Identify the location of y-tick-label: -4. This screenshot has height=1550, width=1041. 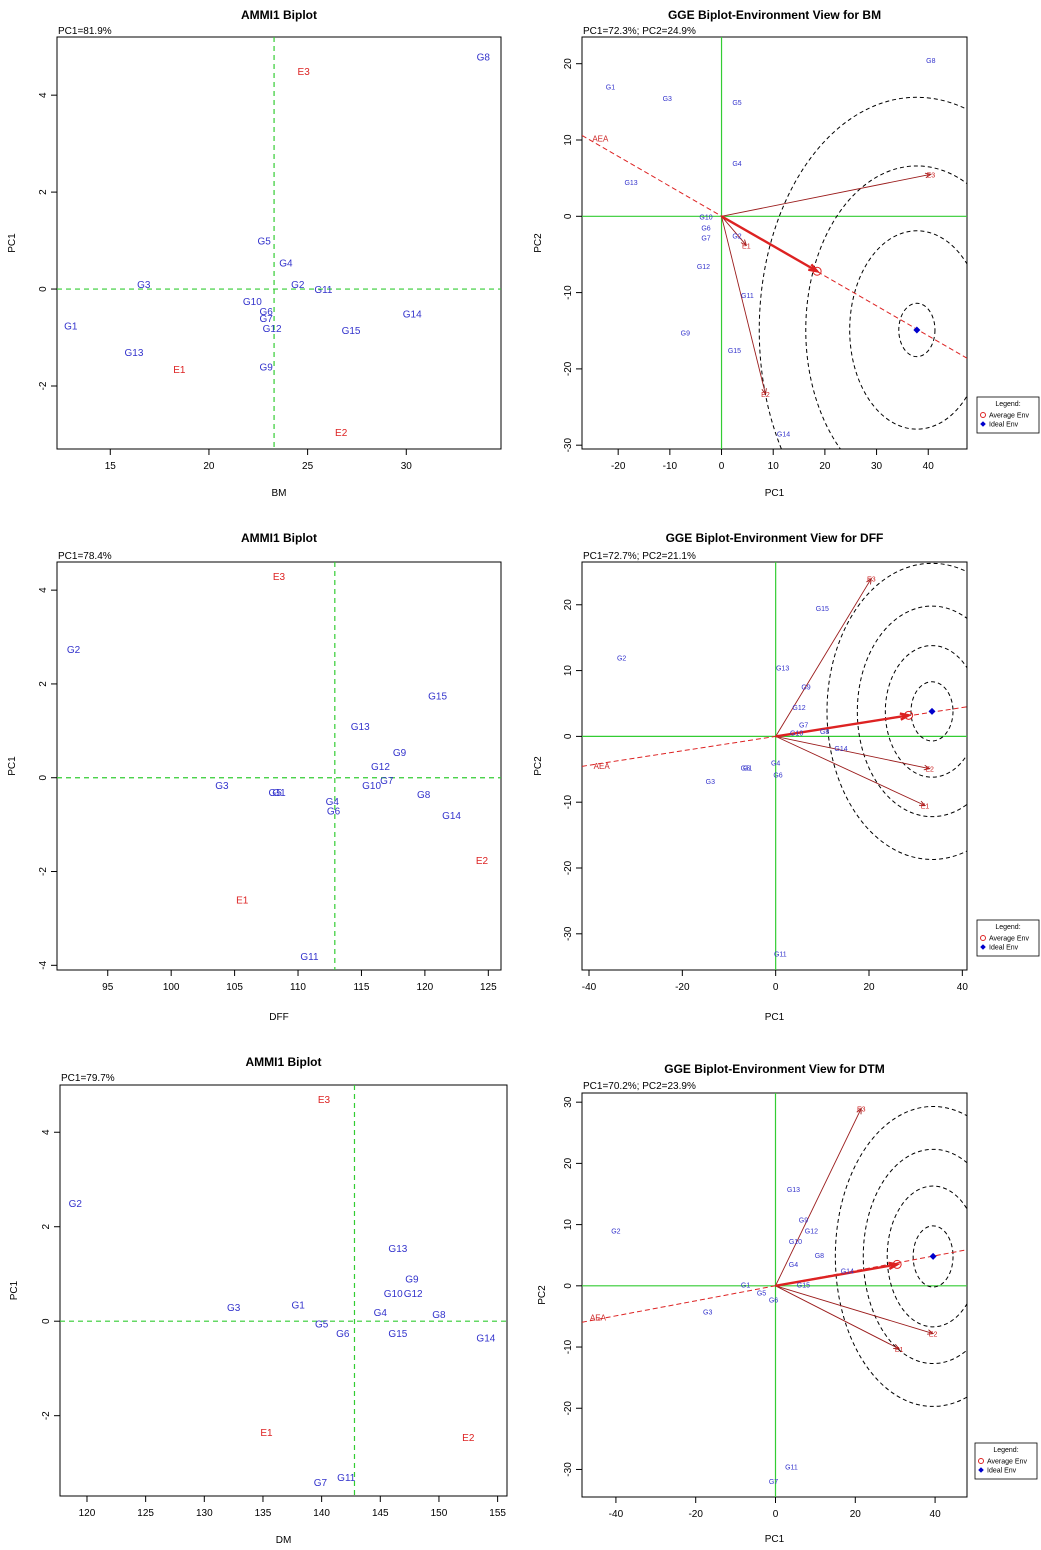
(43, 964).